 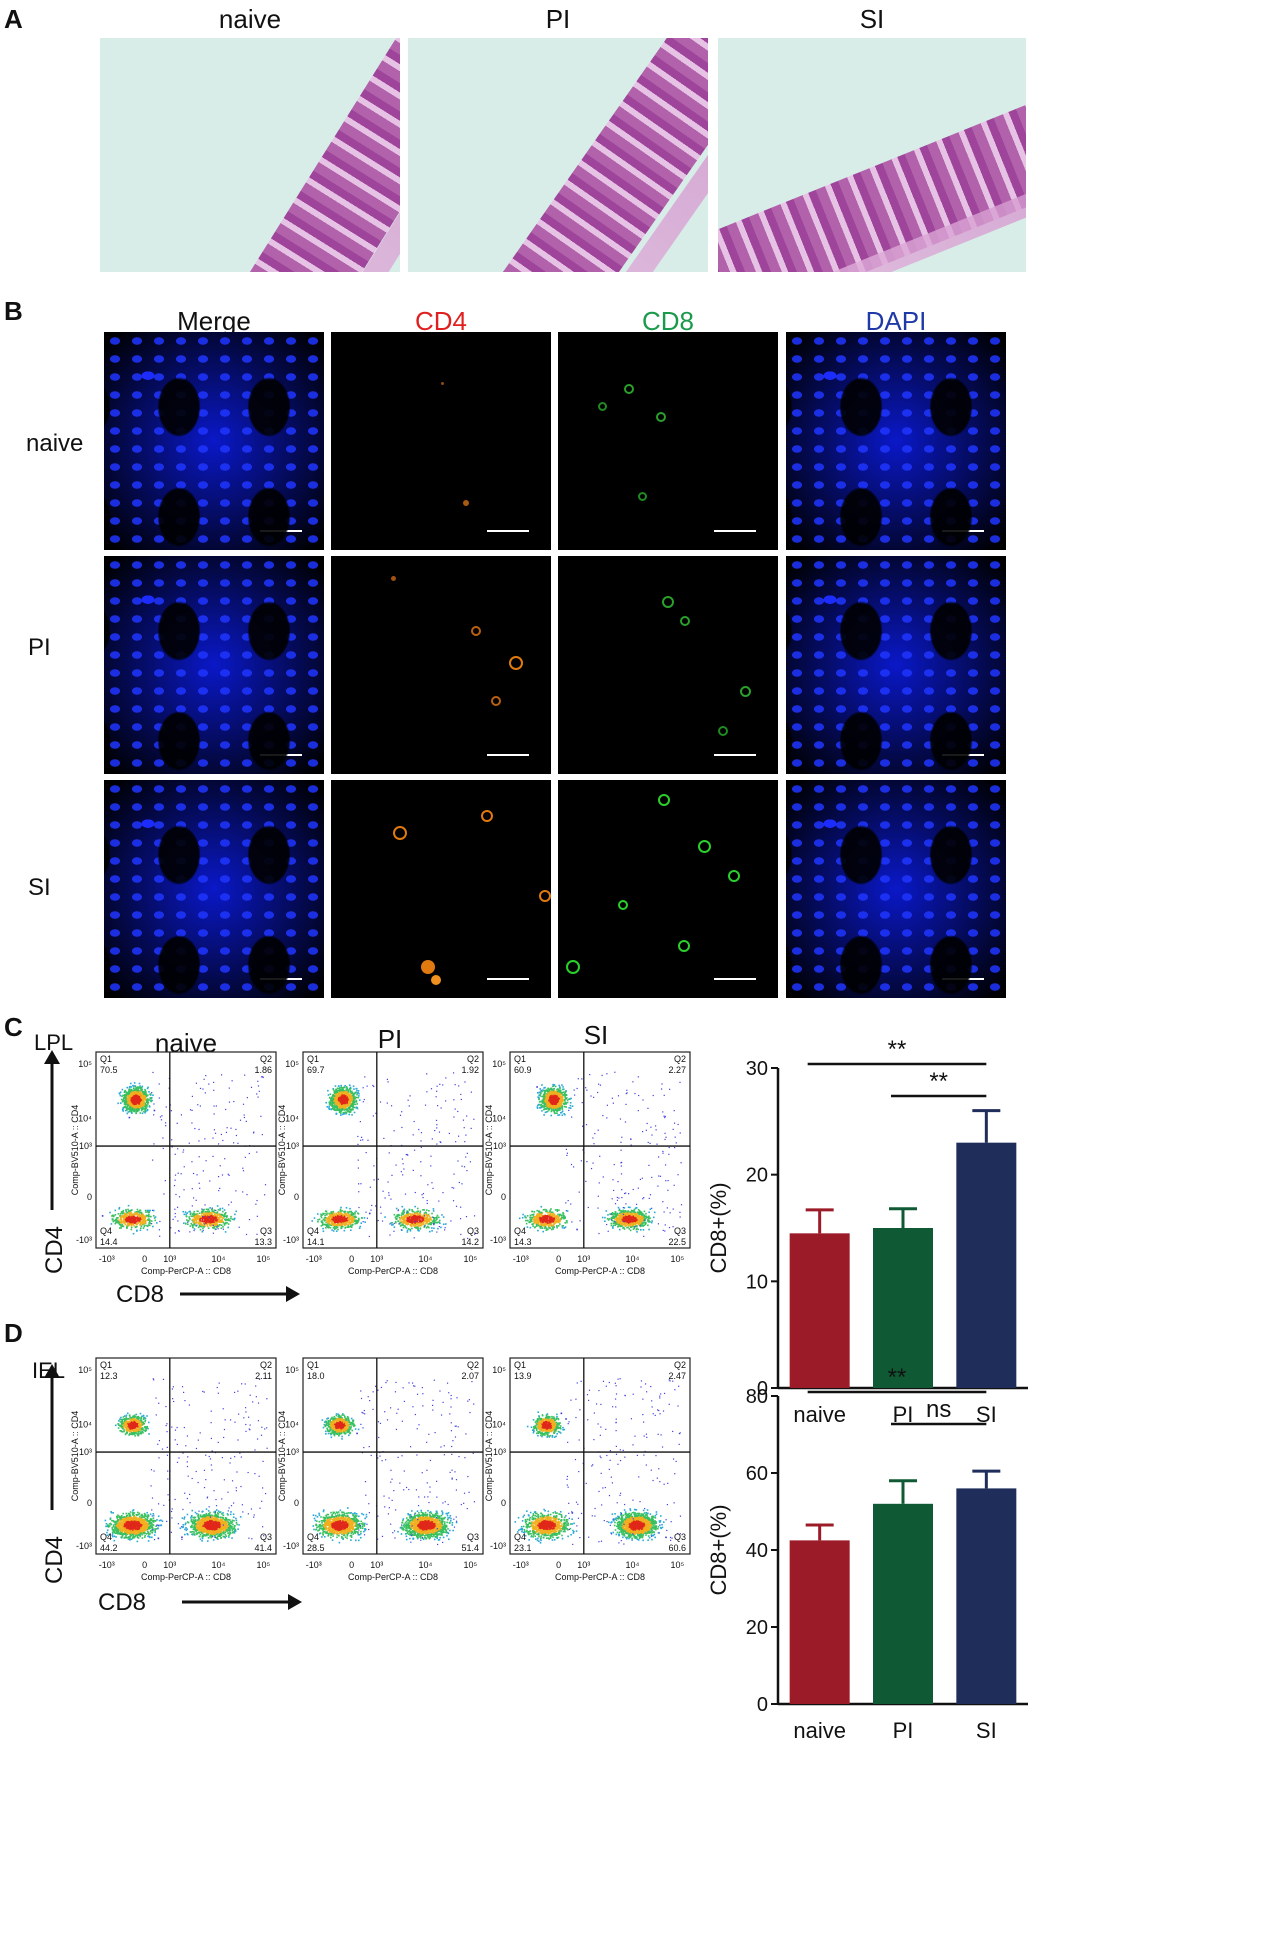 What do you see at coordinates (819, 1310) in the screenshot?
I see `bar-chart-c-bar-naive` at bounding box center [819, 1310].